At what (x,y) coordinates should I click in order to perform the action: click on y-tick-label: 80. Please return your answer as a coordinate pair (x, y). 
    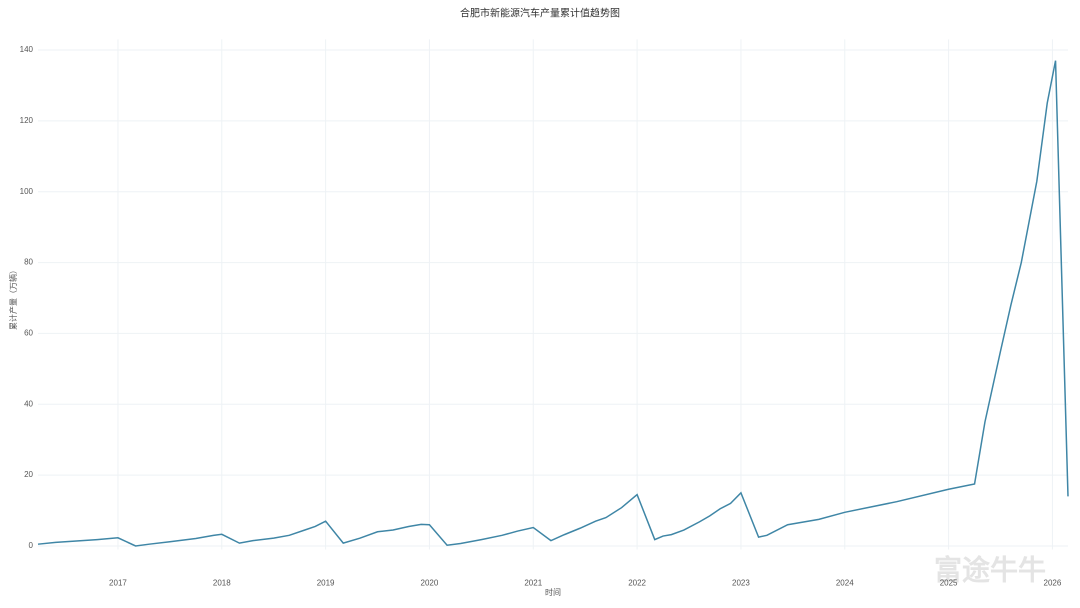
    Looking at the image, I should click on (28, 262).